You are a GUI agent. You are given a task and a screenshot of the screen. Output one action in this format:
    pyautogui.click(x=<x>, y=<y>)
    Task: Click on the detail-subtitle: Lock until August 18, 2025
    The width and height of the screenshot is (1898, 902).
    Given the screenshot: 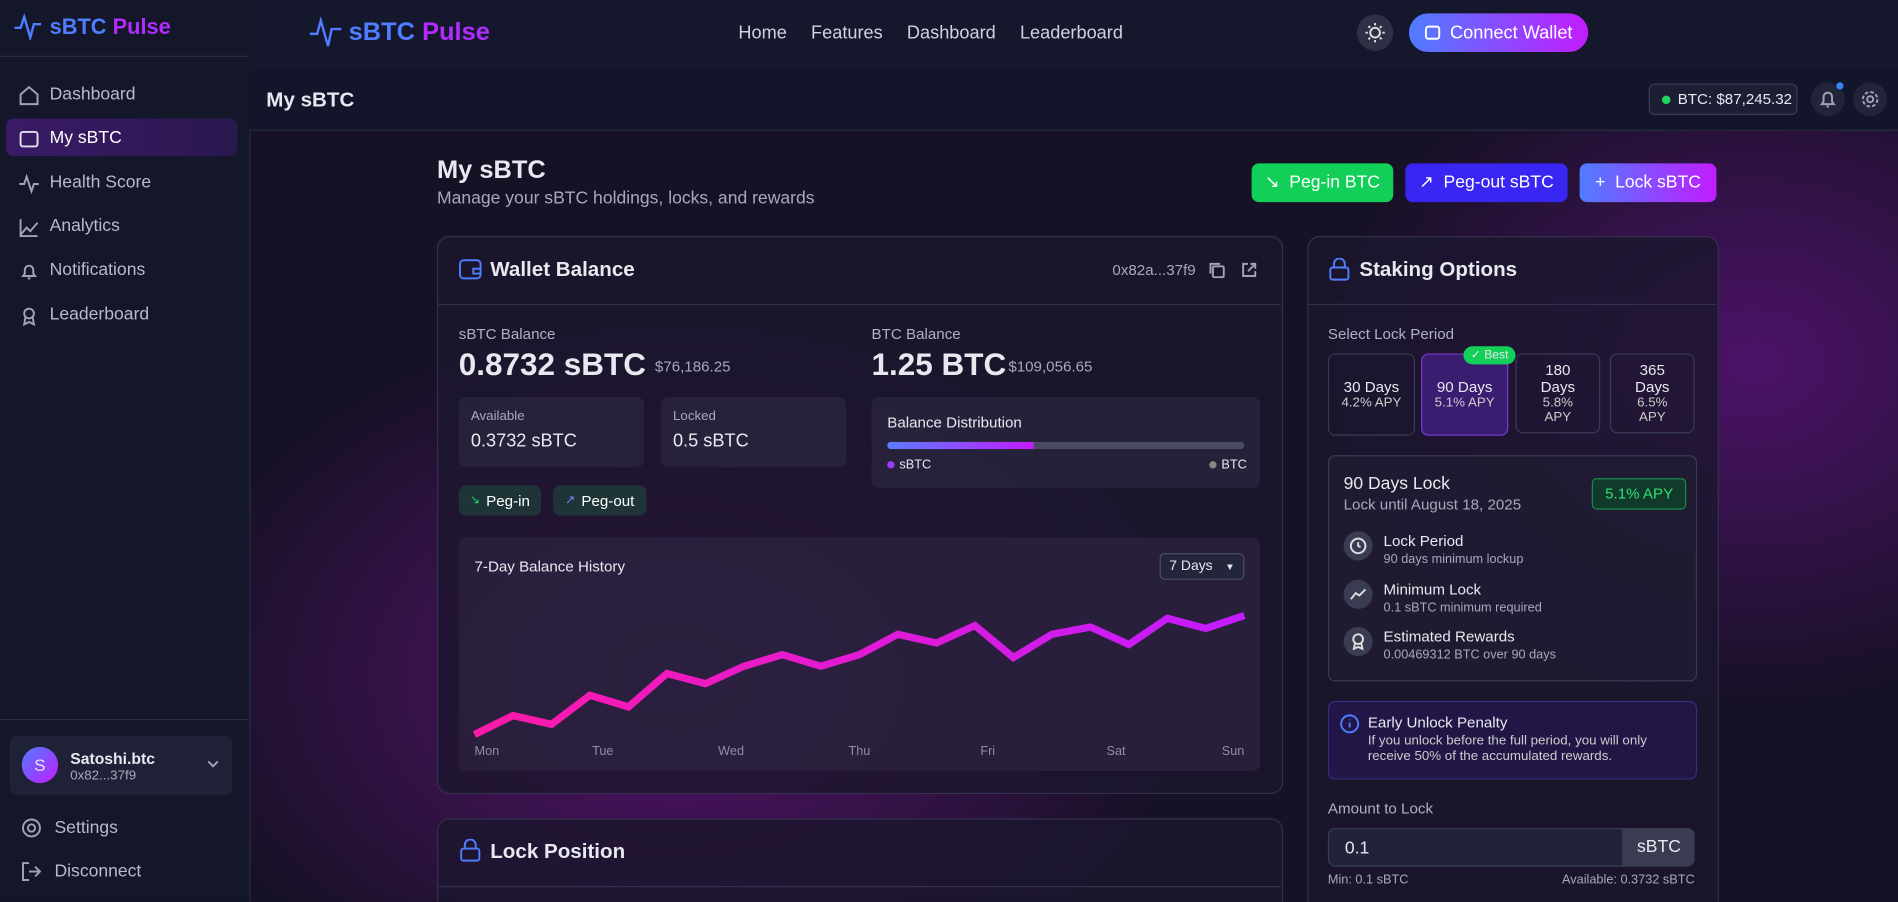 What is the action you would take?
    pyautogui.click(x=1432, y=505)
    